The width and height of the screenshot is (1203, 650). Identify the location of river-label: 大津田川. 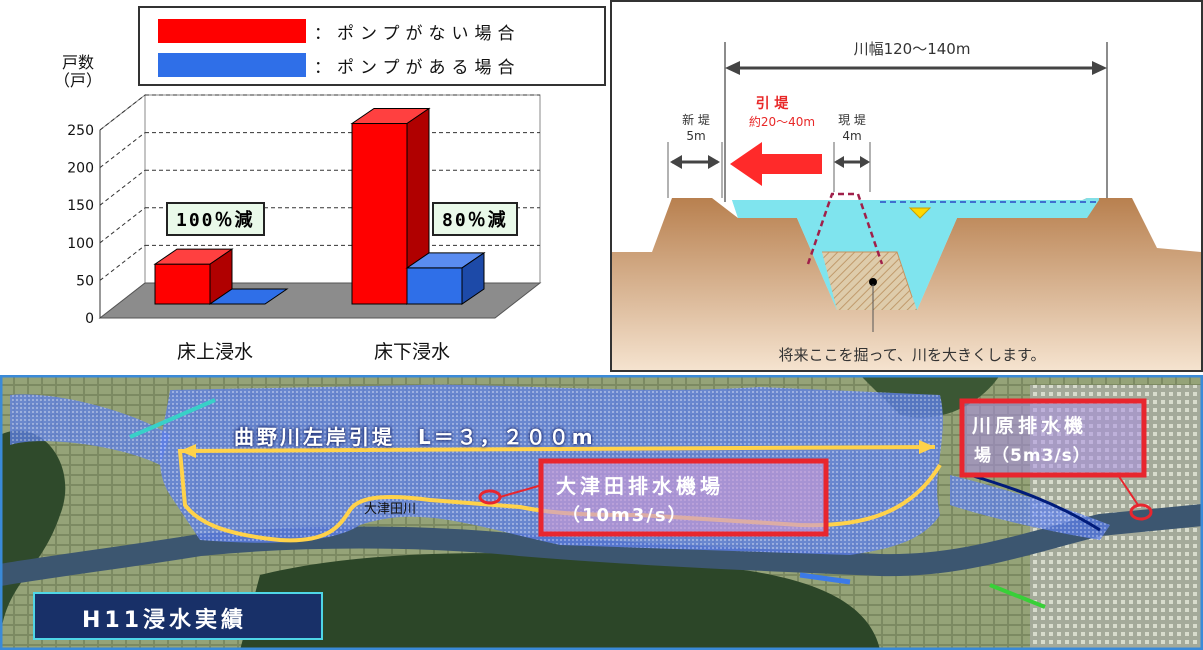
(390, 509).